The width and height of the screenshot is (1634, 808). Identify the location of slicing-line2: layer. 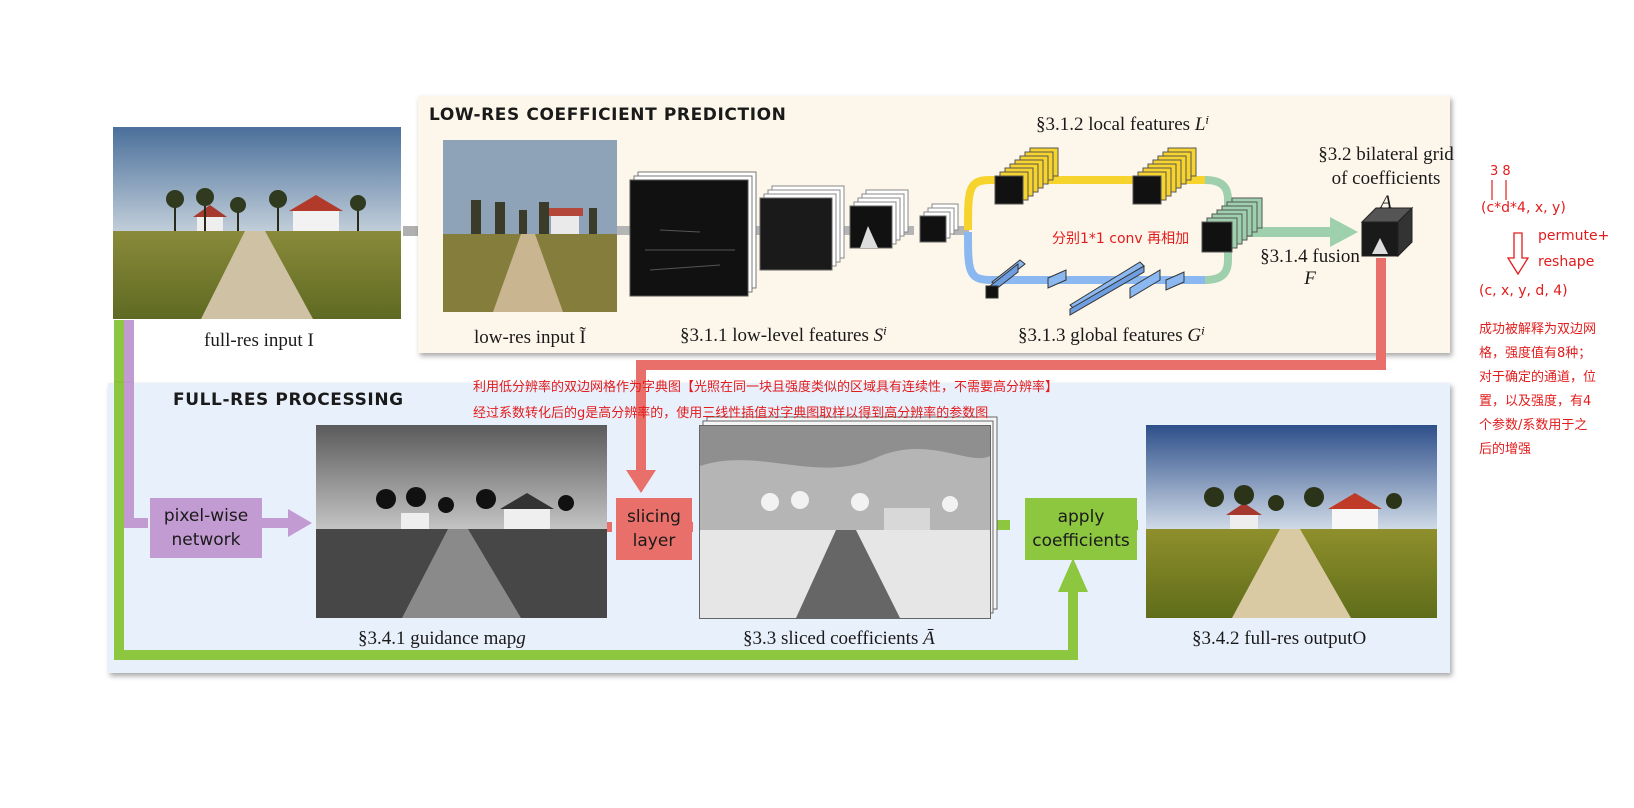
(654, 541).